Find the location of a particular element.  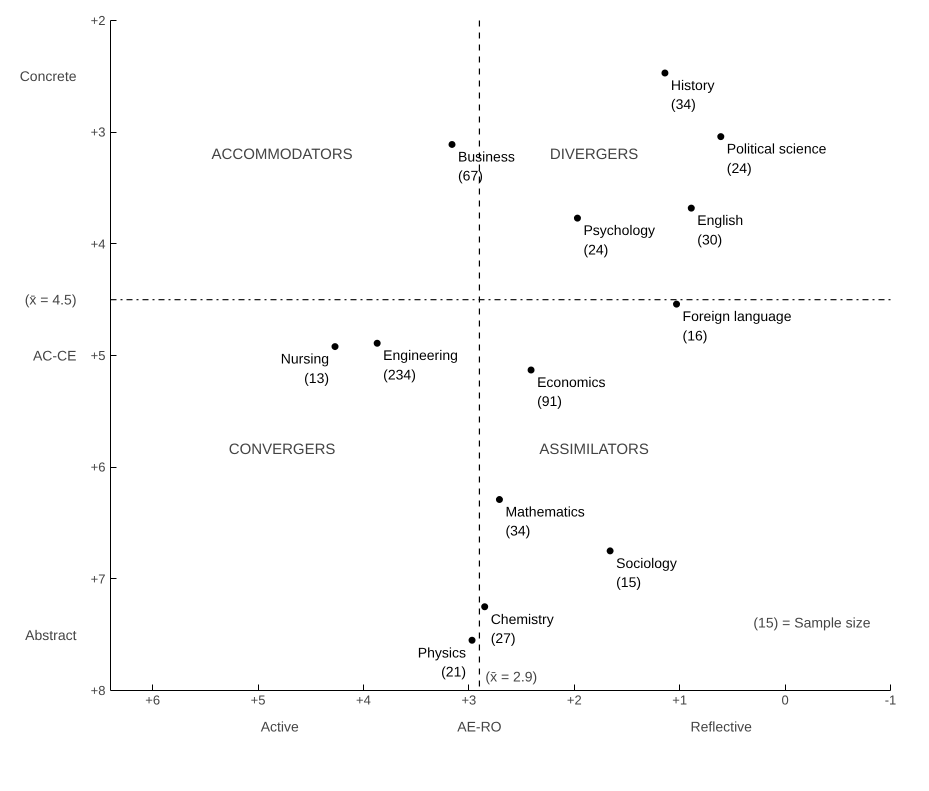

x-tick-label: +4 is located at coordinates (363, 700).